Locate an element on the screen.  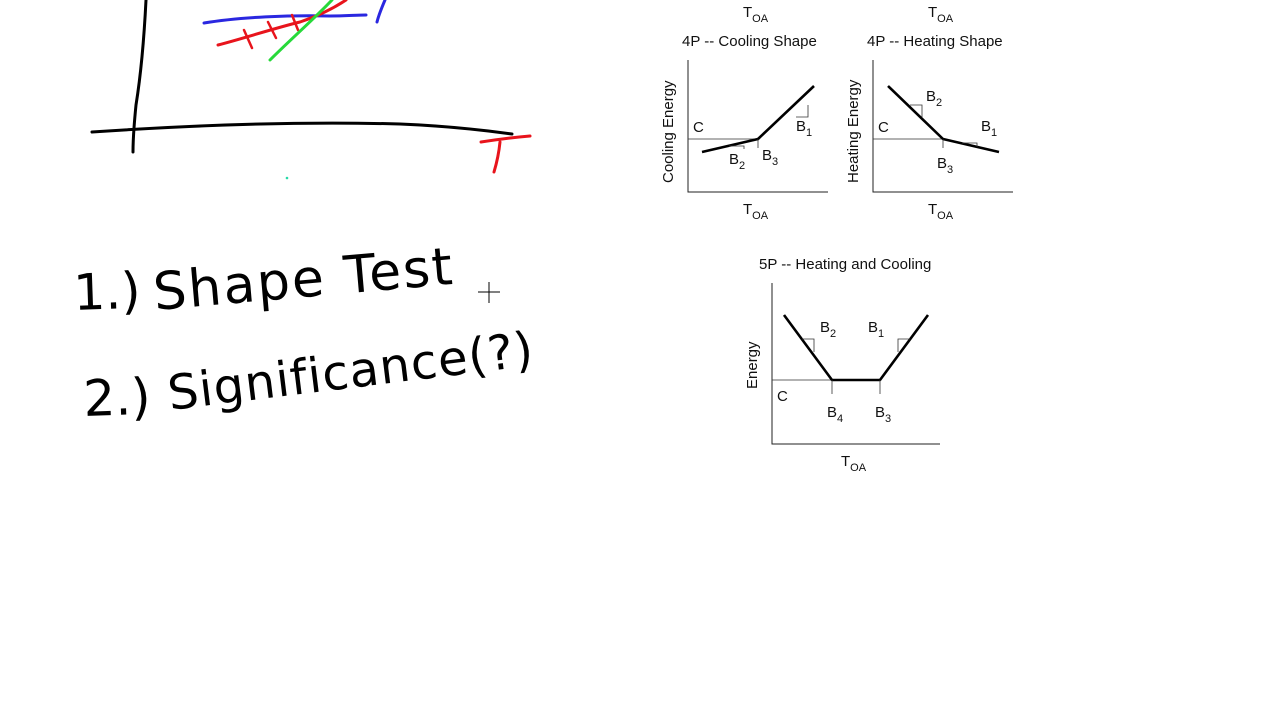
y-axis-label: Cooling Energy is located at coordinates (668, 131).